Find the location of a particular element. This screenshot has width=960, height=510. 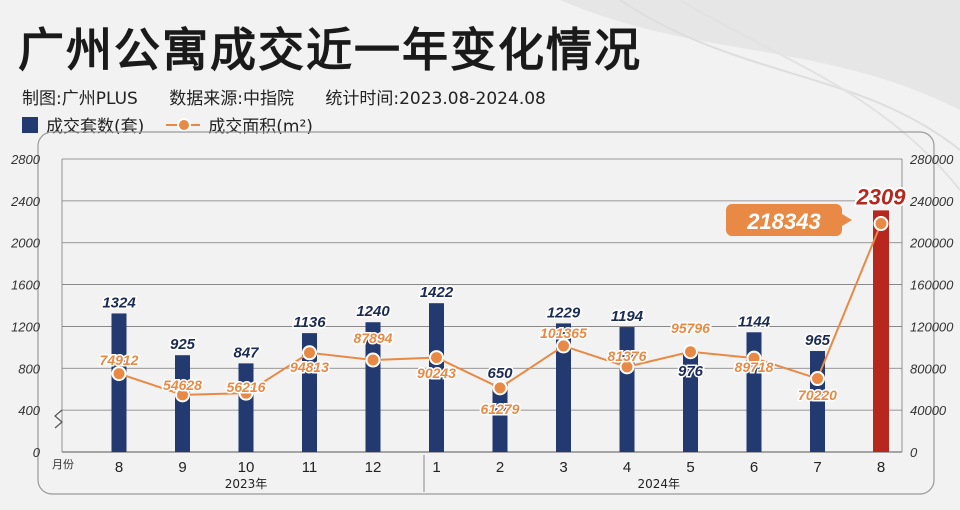

right-tick-label: 80000 is located at coordinates (928, 368).